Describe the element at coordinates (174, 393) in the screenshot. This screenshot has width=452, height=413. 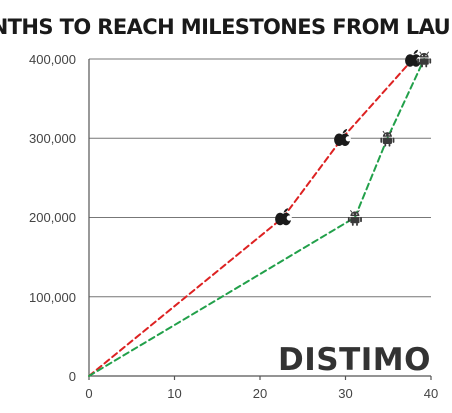
I see `x-tick-label: 10` at that location.